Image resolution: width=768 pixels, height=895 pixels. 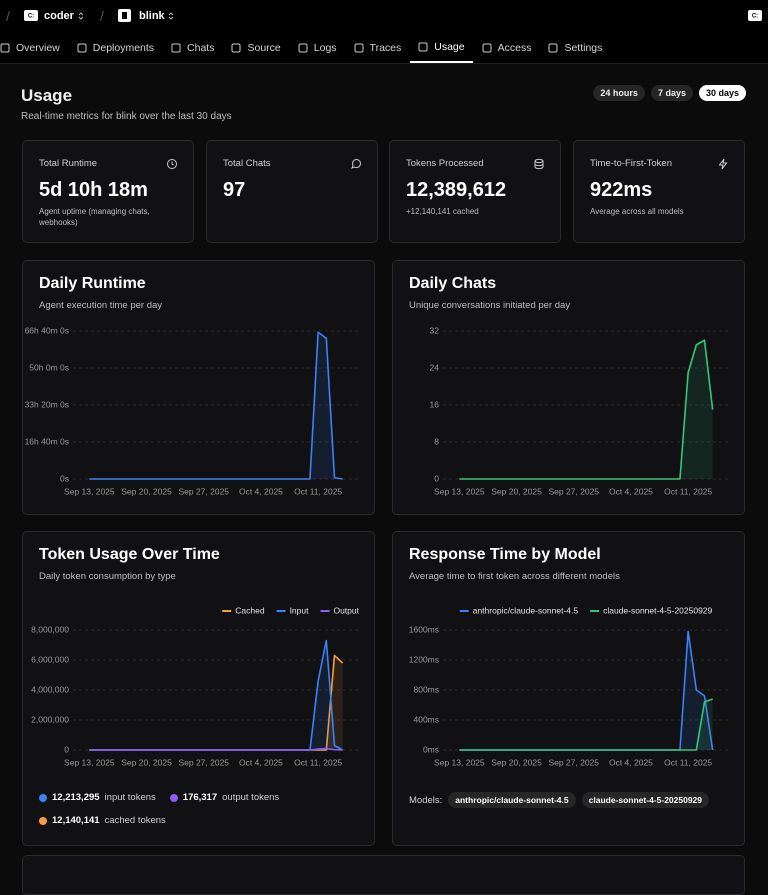 What do you see at coordinates (101, 305) in the screenshot?
I see `chart-subtitle: Agent execution time per day` at bounding box center [101, 305].